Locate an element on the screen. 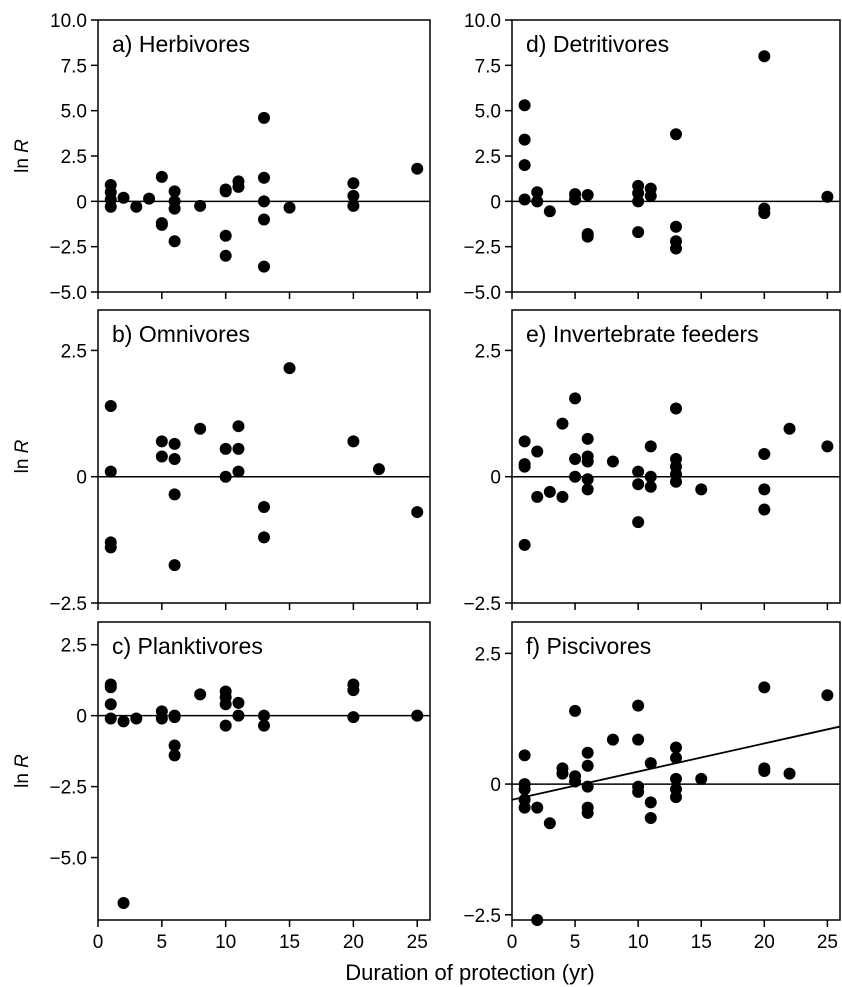 The image size is (842, 987). x-axis-label: Duration of protection (yr) is located at coordinates (469, 972).